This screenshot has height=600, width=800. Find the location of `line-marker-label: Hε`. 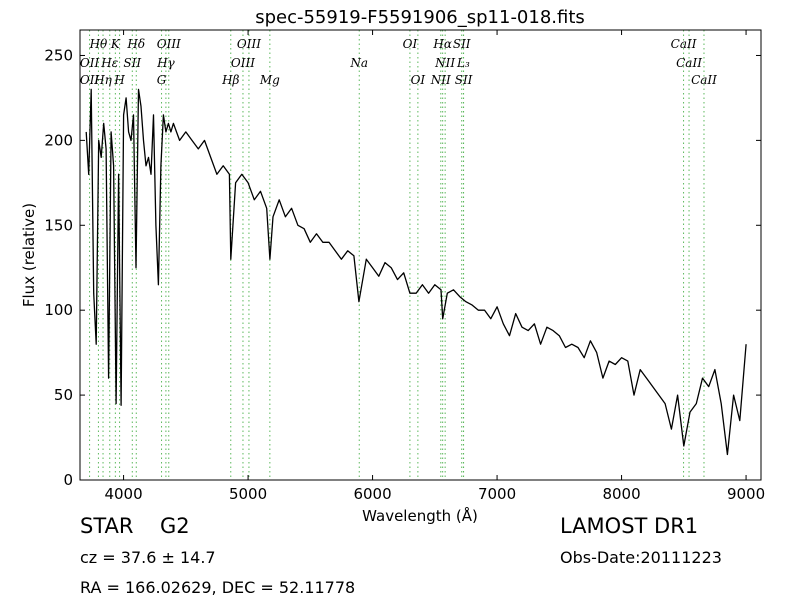

line-marker-label: Hε is located at coordinates (109, 63).